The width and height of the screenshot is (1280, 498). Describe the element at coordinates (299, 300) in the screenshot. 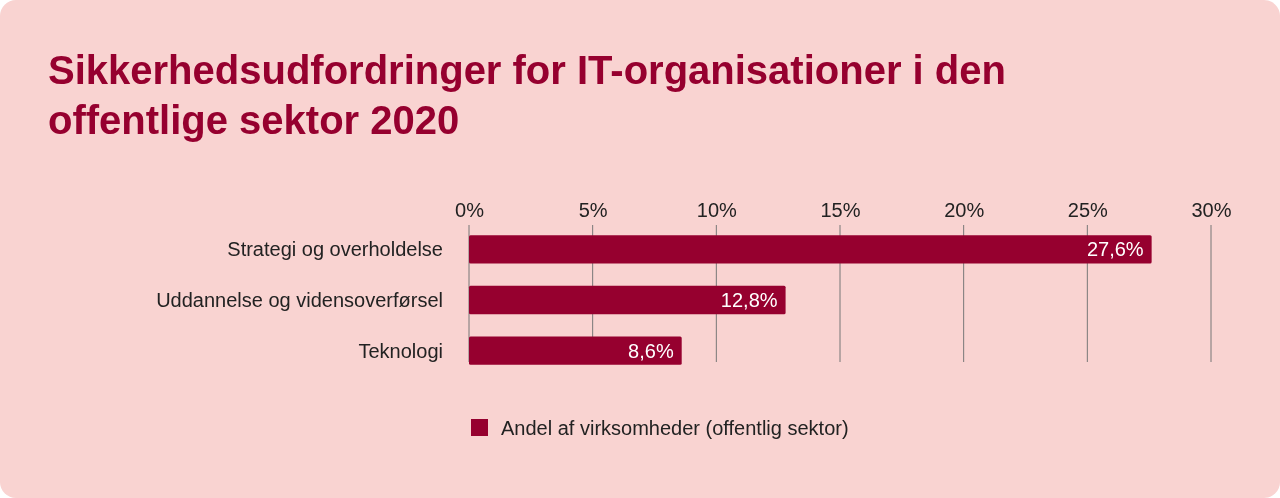

I see `y-tick-label: Uddannelse og vidensoverførsel` at that location.